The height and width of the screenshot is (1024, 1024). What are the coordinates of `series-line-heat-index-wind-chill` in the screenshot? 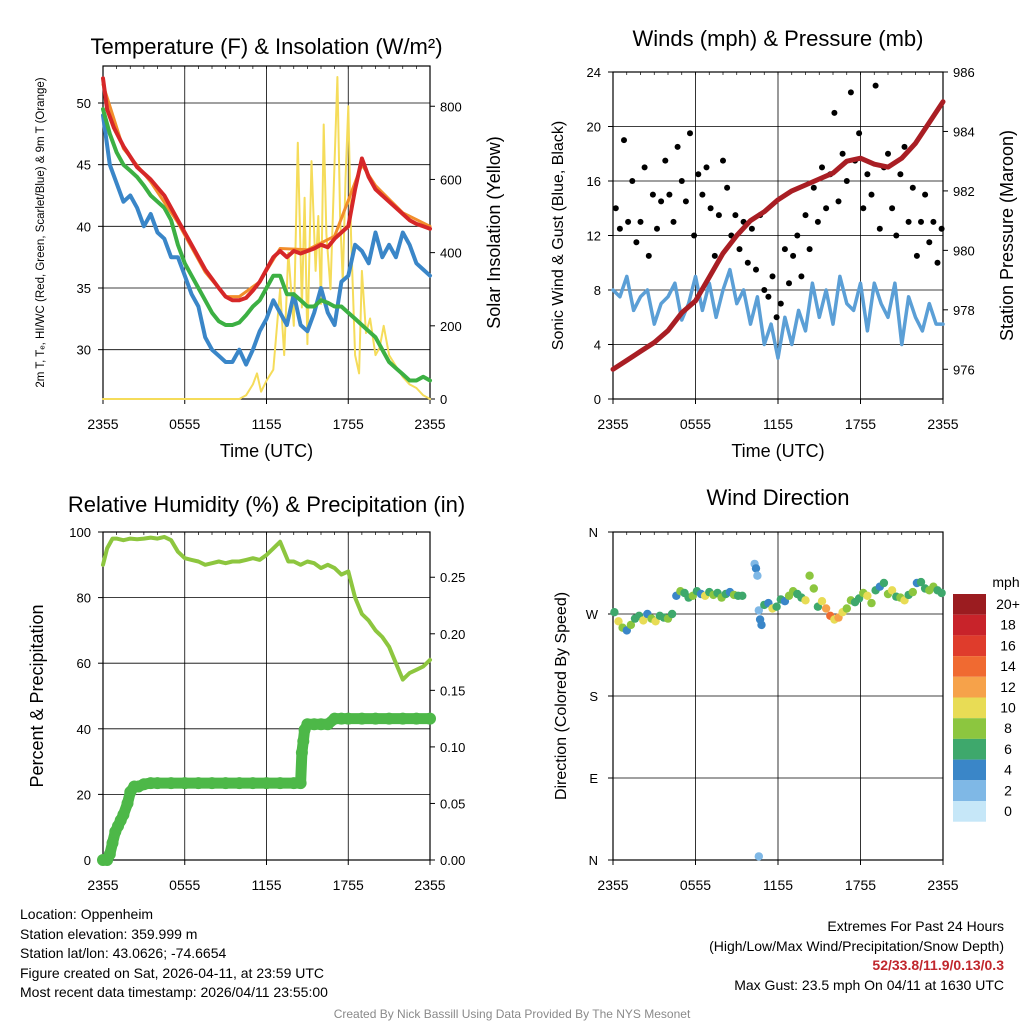 It's located at (266, 240).